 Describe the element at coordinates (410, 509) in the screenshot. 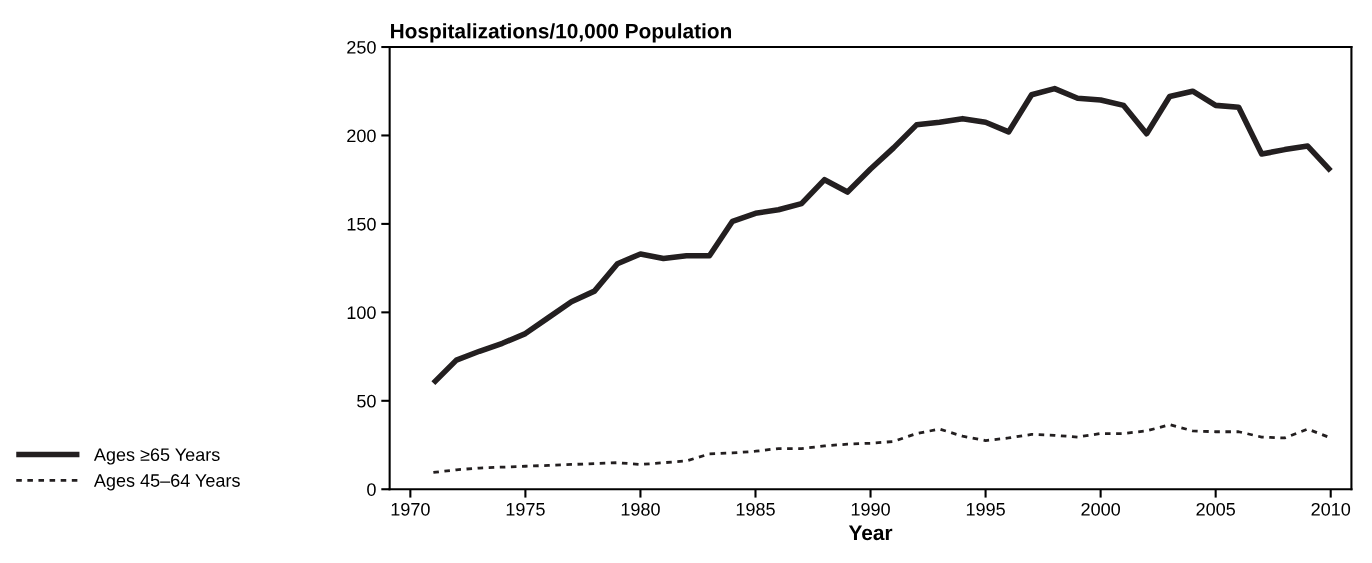

I see `x-tick-label: 1970` at that location.